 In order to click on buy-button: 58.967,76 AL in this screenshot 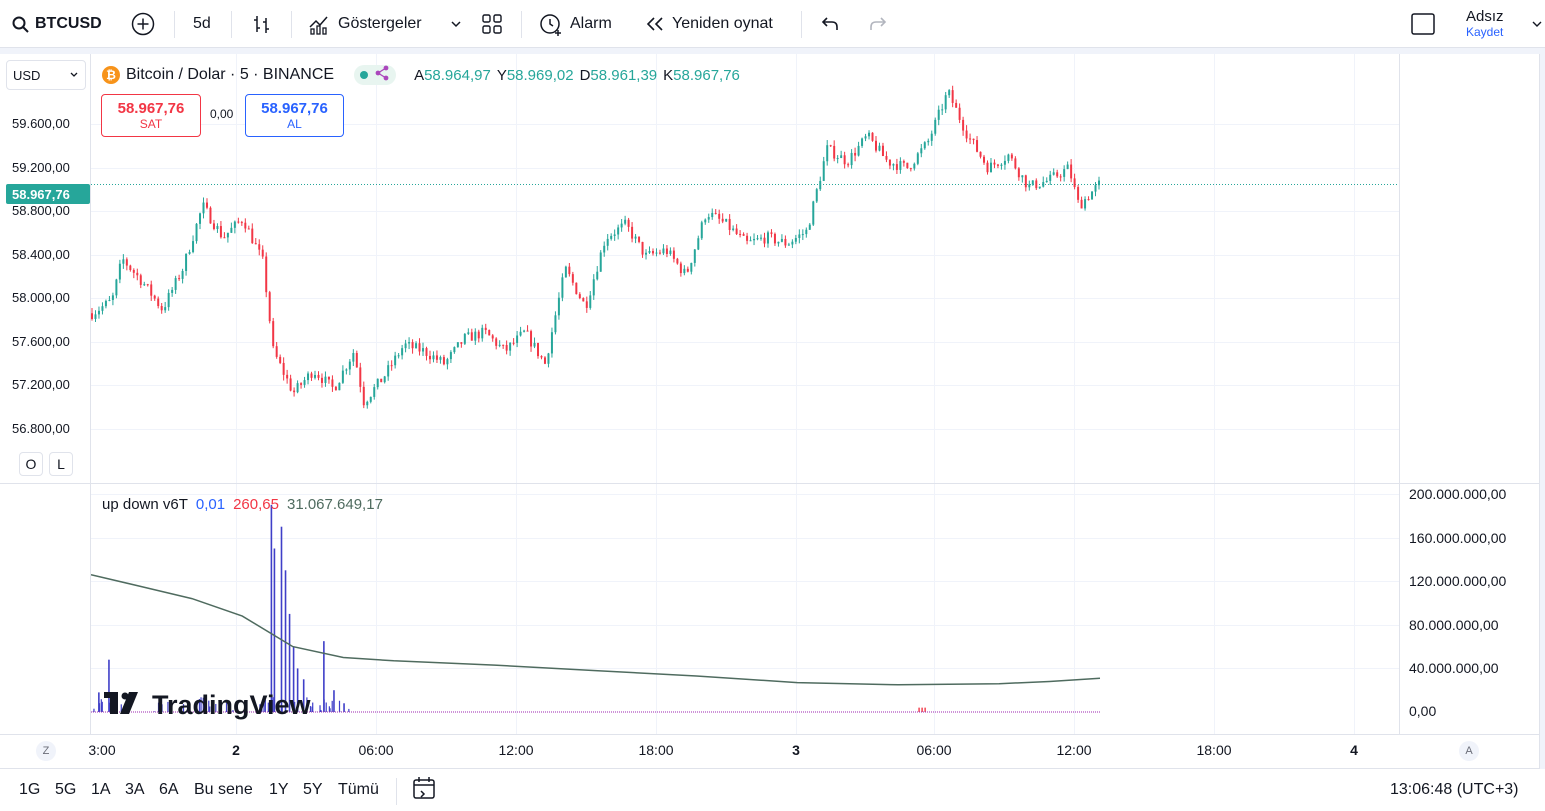, I will do `click(294, 115)`.